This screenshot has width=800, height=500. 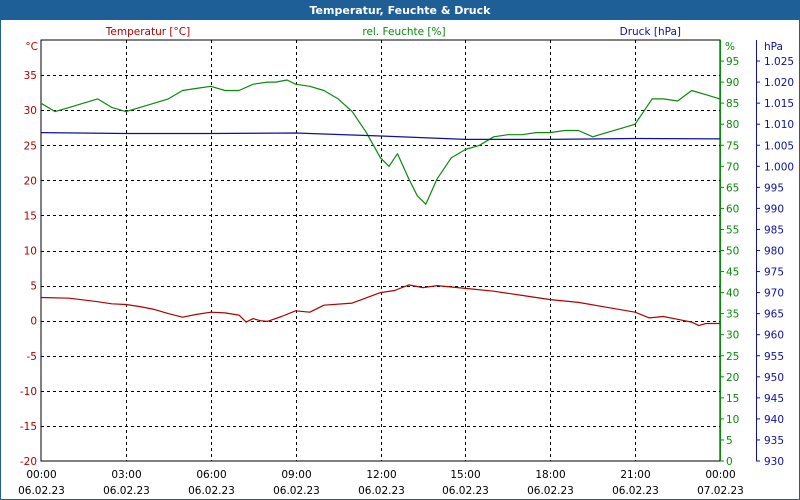 What do you see at coordinates (30, 76) in the screenshot?
I see `temperature-tick-label: 35` at bounding box center [30, 76].